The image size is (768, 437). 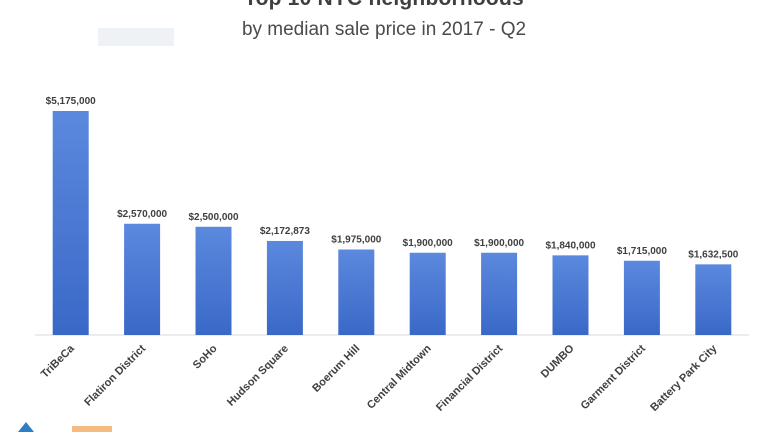 I want to click on bar-flatiron-district, so click(x=142, y=279).